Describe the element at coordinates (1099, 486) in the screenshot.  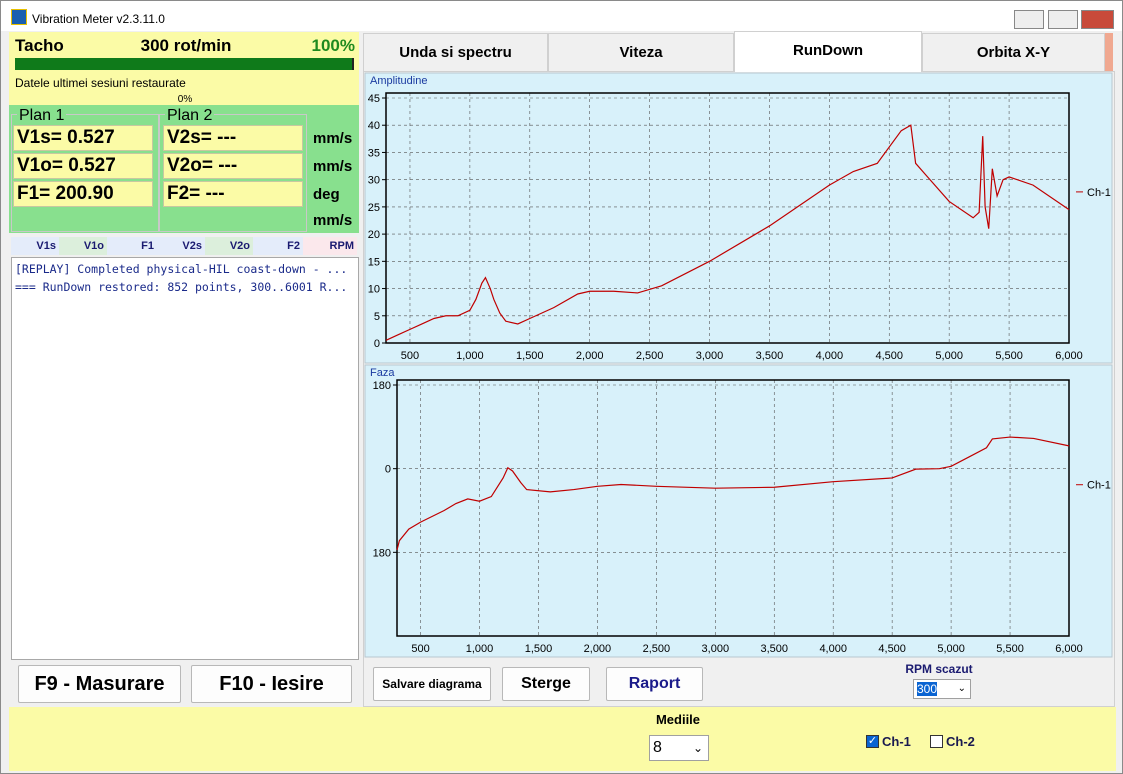
I see `legend-label: Ch-1` at that location.